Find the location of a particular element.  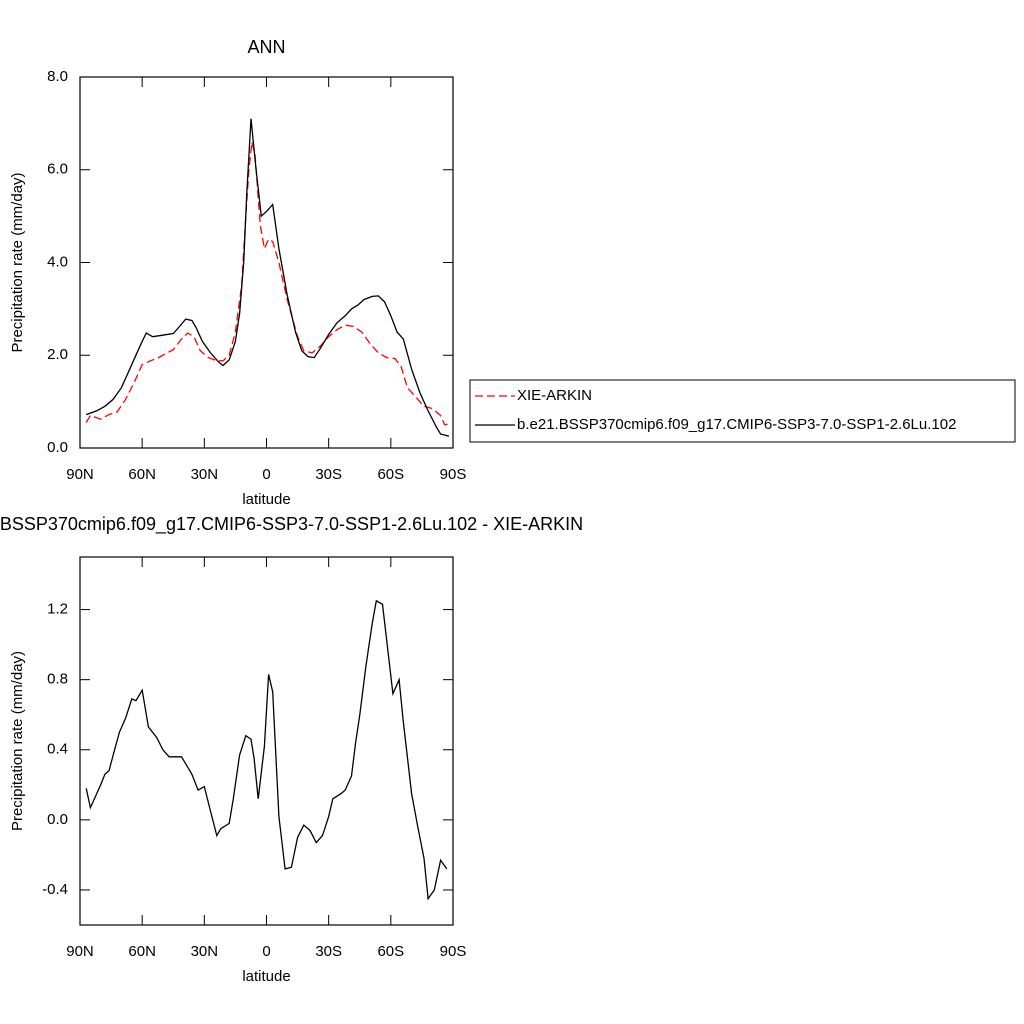

chart-title: ANN is located at coordinates (266, 47).